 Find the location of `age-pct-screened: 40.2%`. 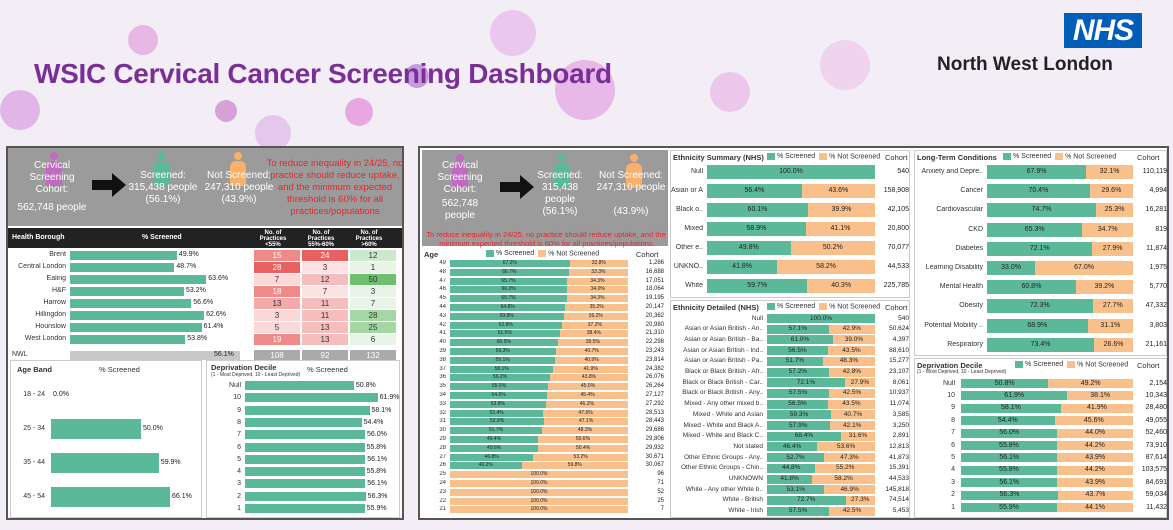

age-pct-screened: 40.2% is located at coordinates (485, 465).